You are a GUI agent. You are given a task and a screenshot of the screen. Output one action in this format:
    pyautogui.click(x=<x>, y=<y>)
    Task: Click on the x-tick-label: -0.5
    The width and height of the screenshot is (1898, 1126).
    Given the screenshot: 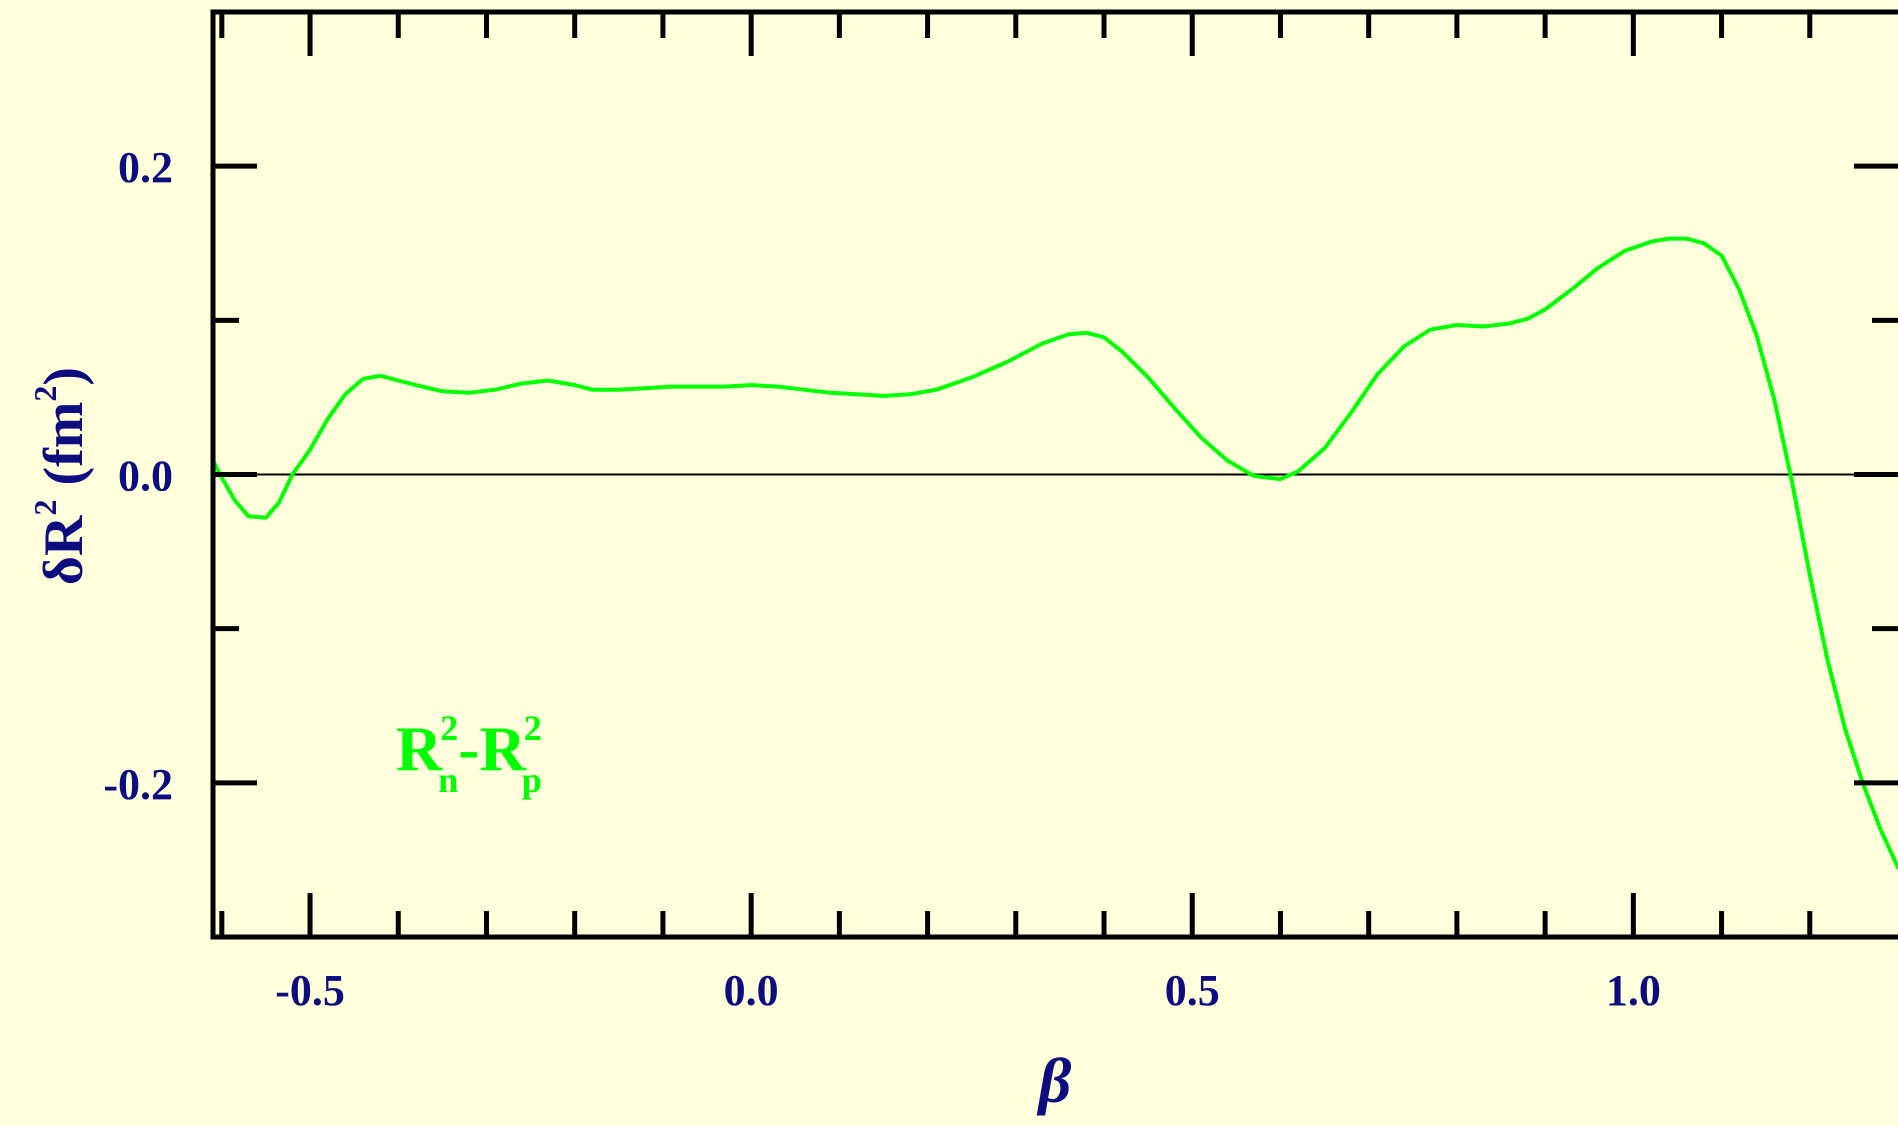 What is the action you would take?
    pyautogui.click(x=310, y=990)
    